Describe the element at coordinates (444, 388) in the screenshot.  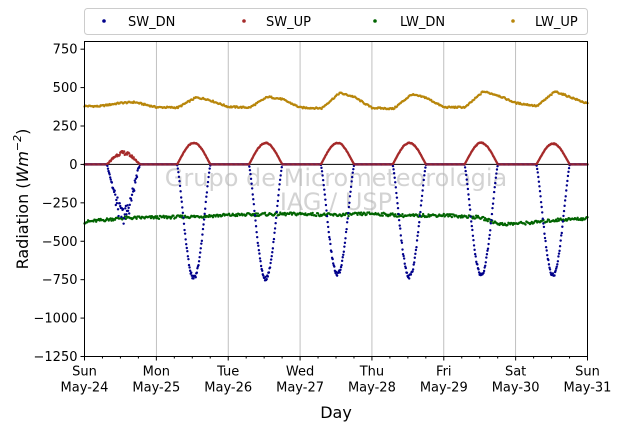
I see `x-tick-label-date: May-29` at that location.